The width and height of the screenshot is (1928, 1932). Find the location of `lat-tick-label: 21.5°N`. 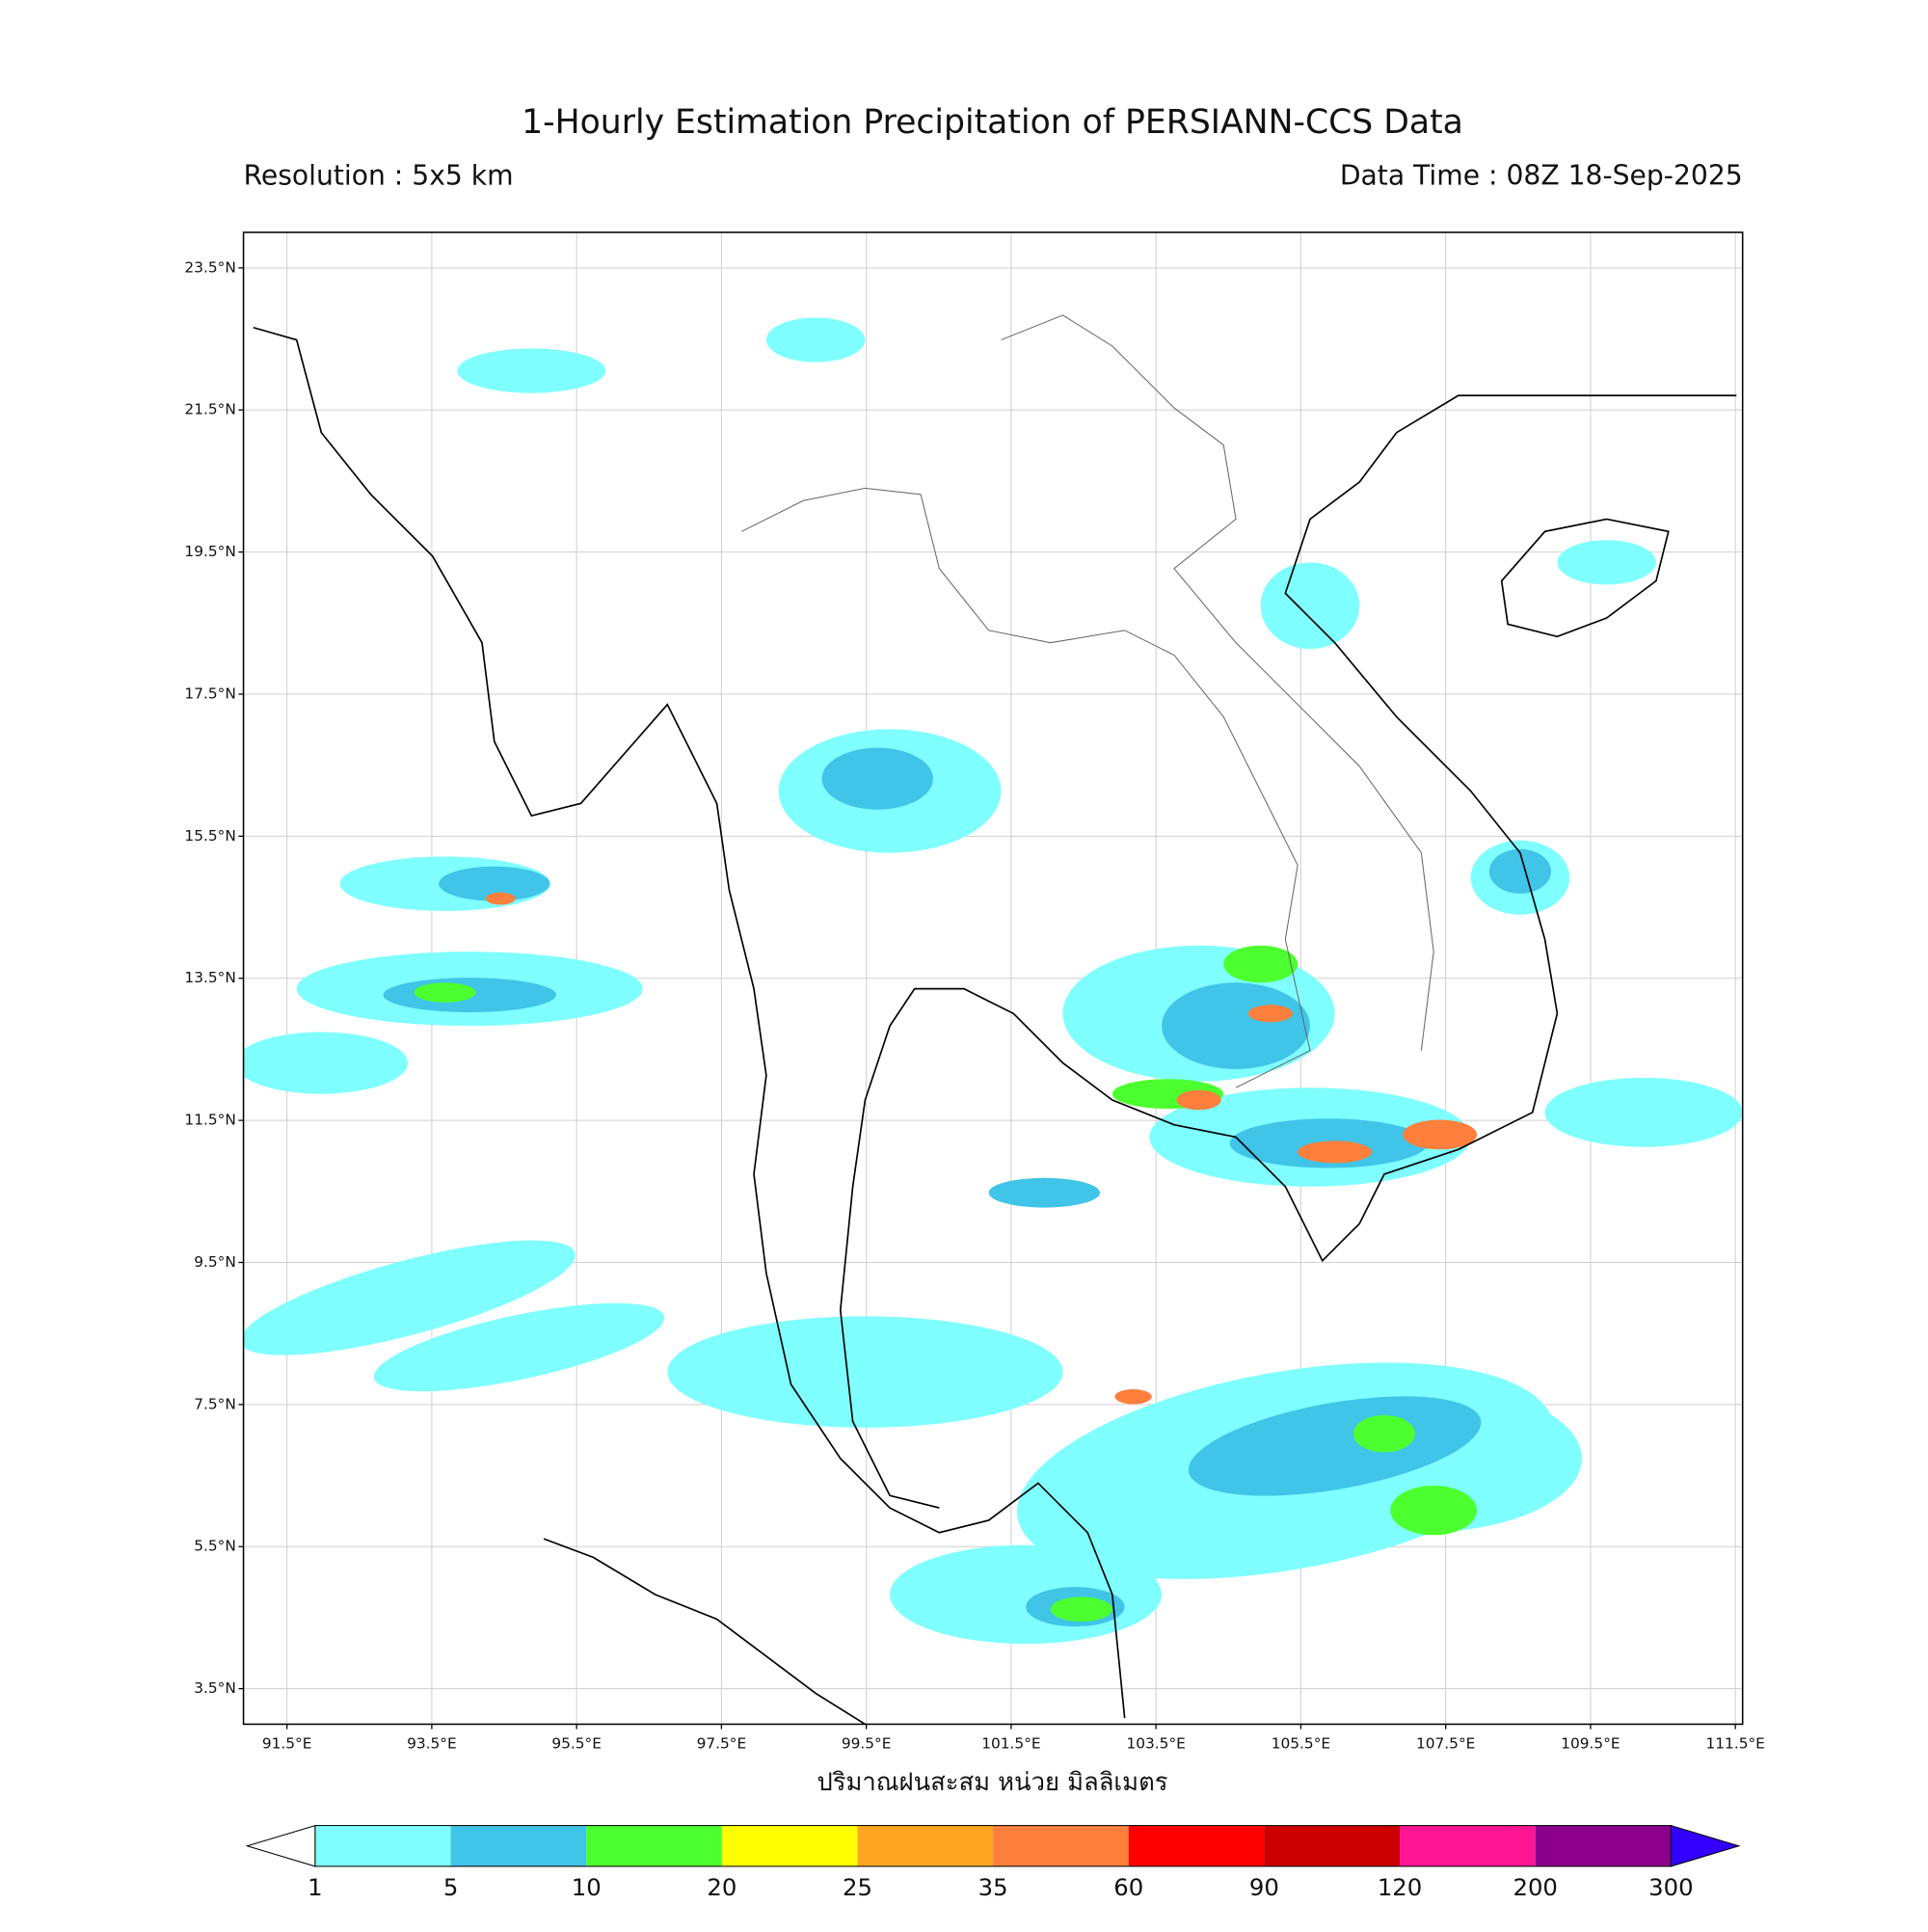

lat-tick-label: 21.5°N is located at coordinates (209, 410).